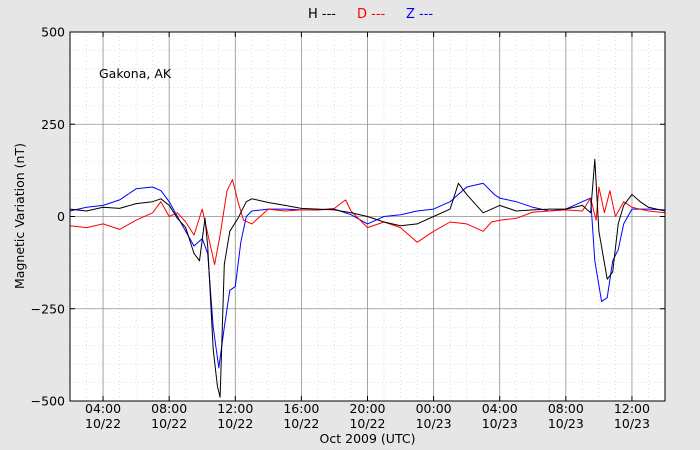 Image resolution: width=700 pixels, height=450 pixels. What do you see at coordinates (48, 401) in the screenshot?
I see `y-tick-label: −500` at bounding box center [48, 401].